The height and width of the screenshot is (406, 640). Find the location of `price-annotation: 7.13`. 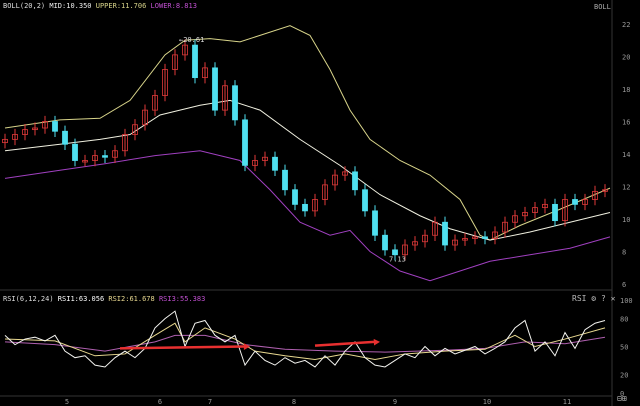

price-annotation: 7.13 is located at coordinates (397, 259).